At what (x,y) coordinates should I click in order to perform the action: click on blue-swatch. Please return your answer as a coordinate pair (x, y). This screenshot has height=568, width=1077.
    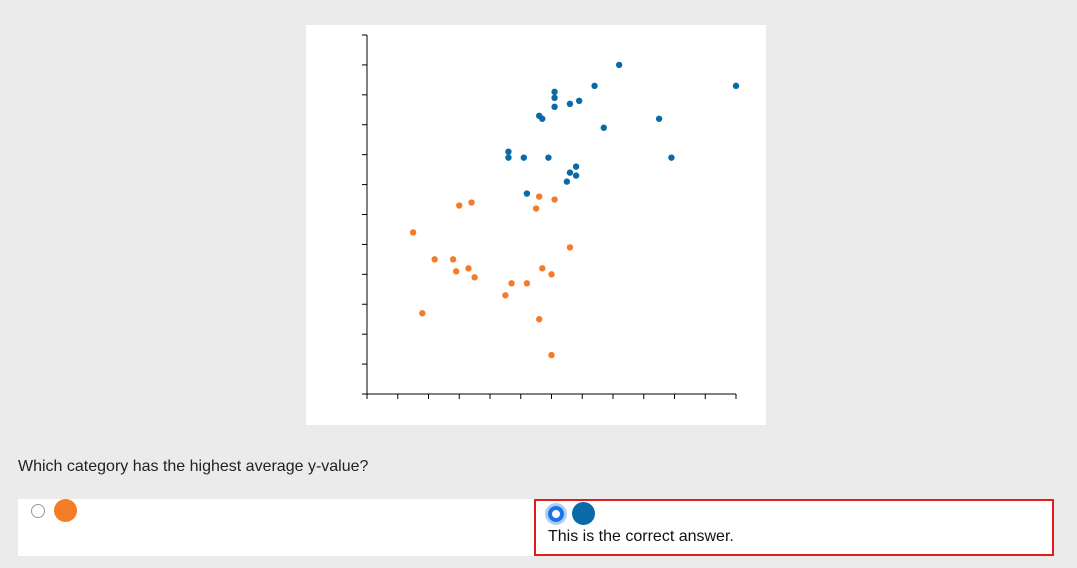
    Looking at the image, I should click on (583, 513).